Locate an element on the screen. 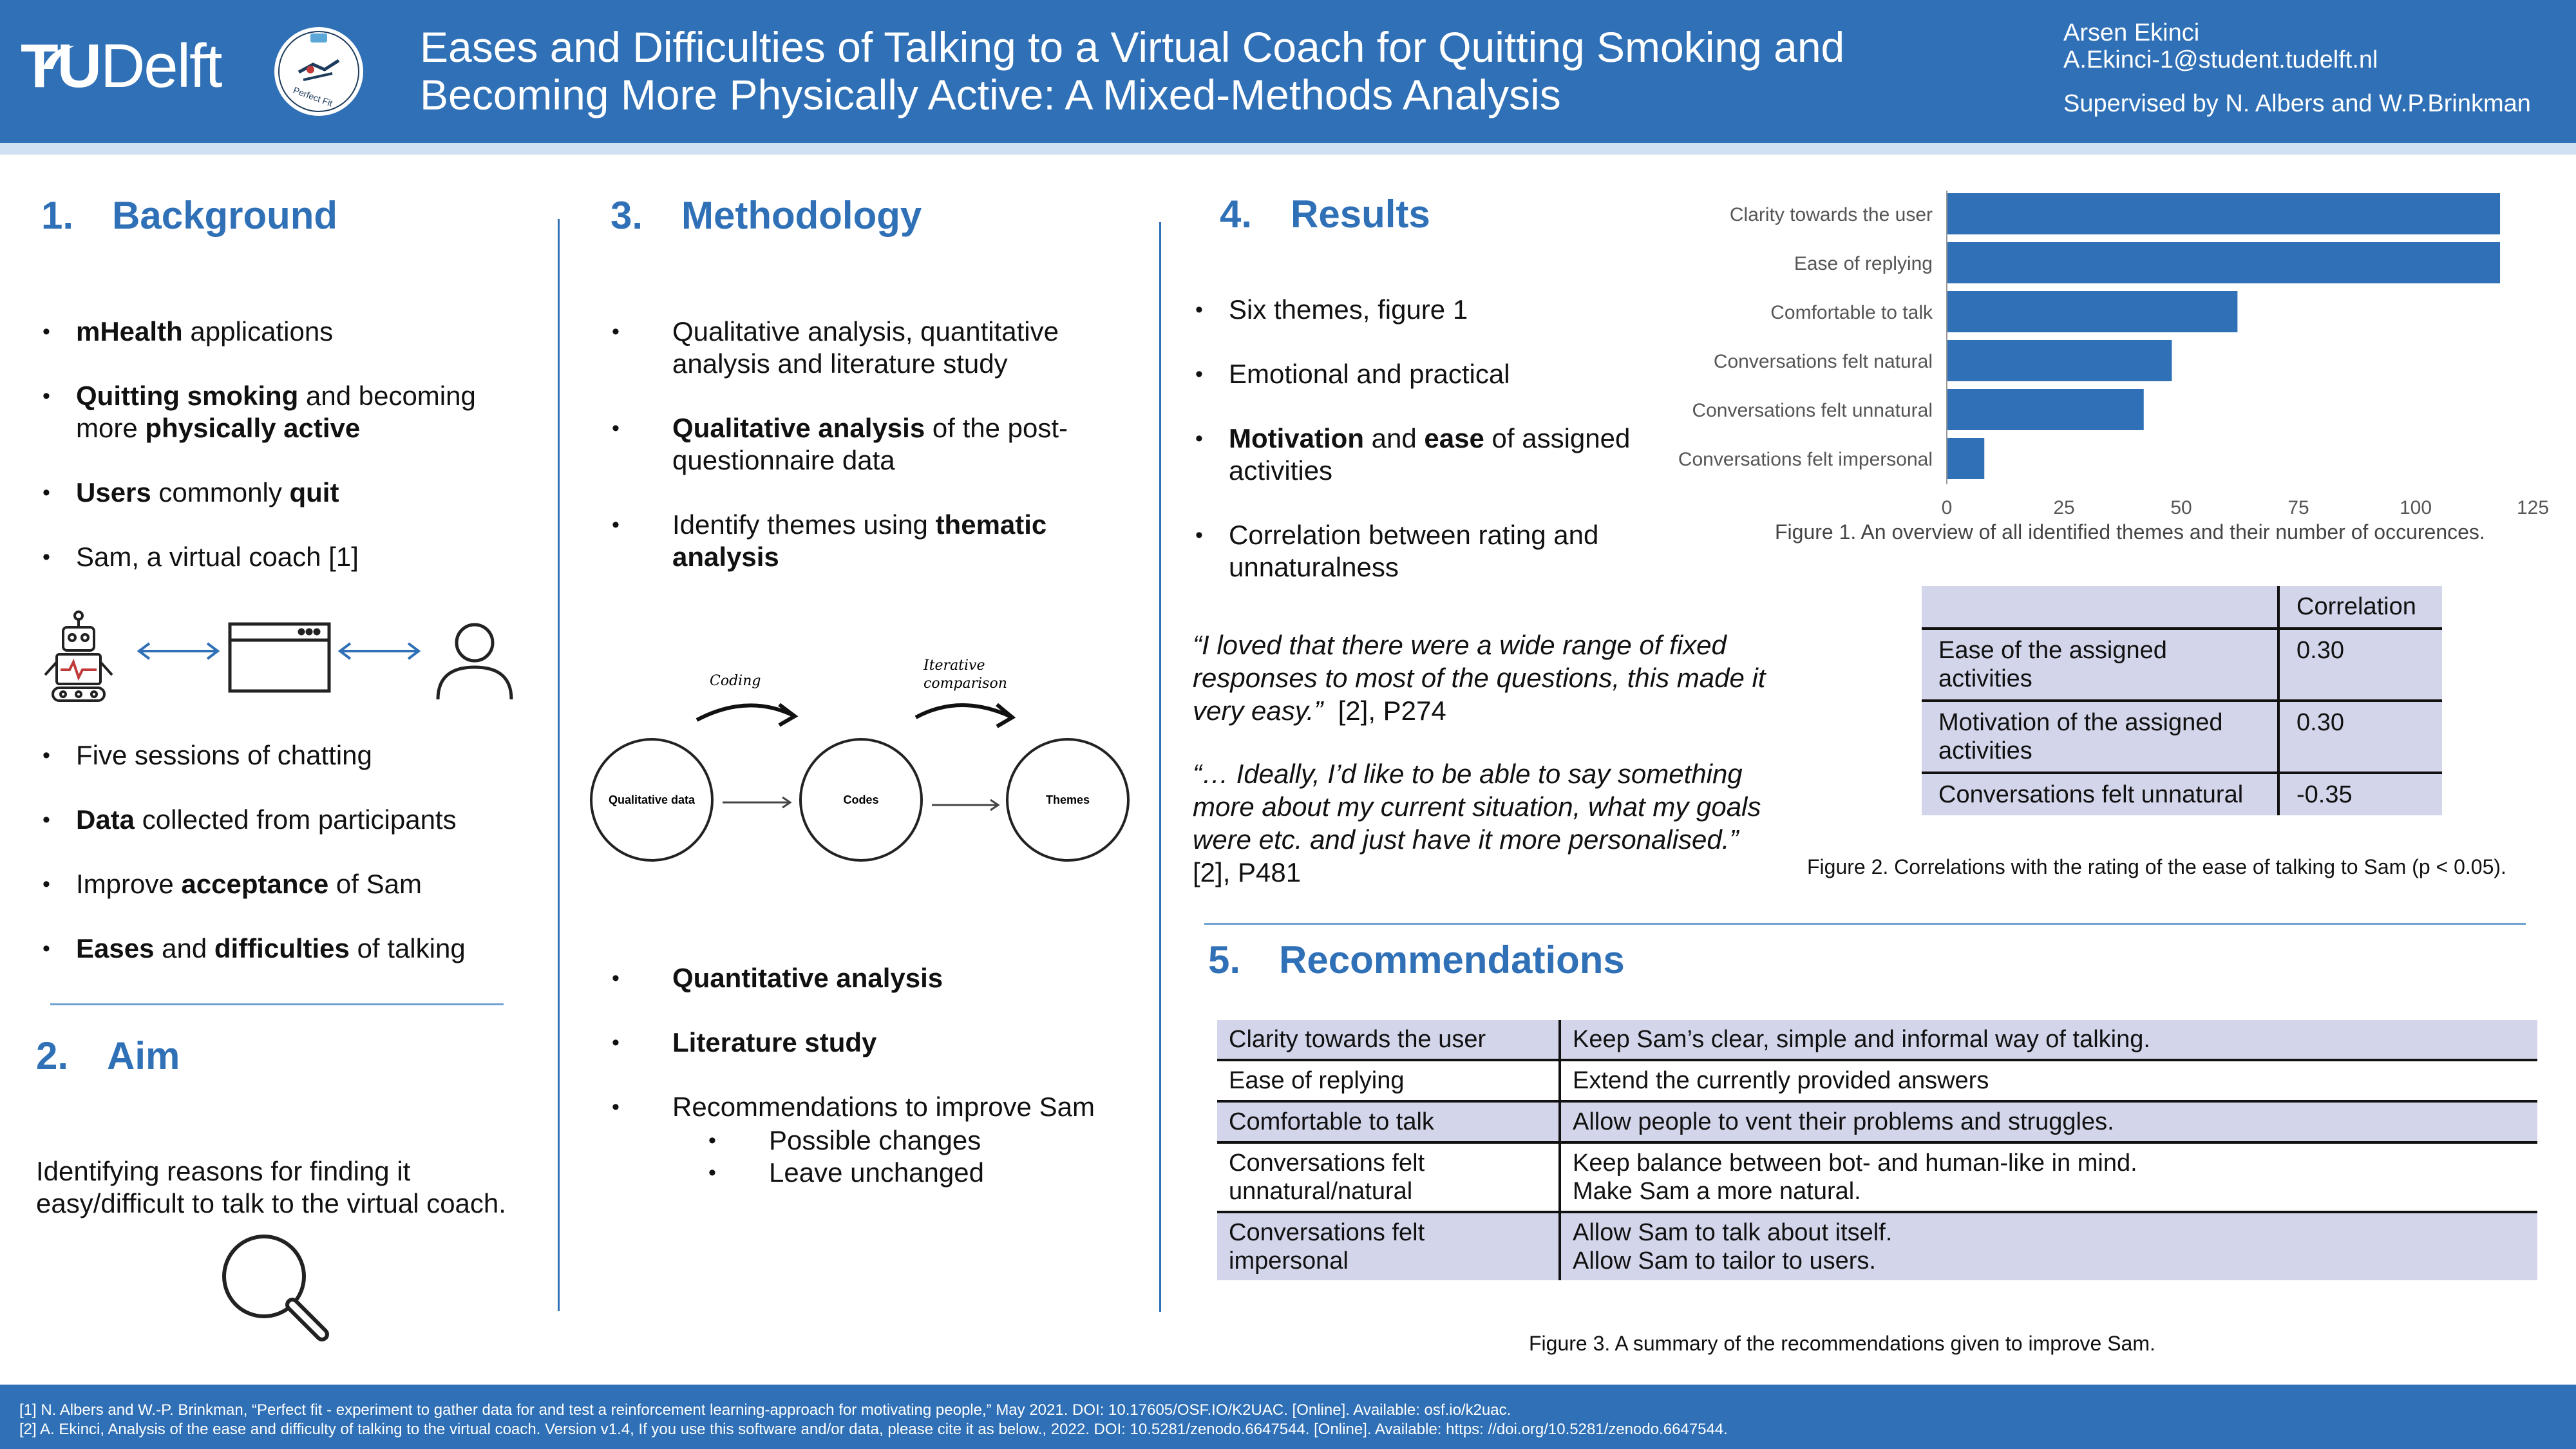 The height and width of the screenshot is (1449, 2576). list-item: Literature study is located at coordinates (869, 1043).